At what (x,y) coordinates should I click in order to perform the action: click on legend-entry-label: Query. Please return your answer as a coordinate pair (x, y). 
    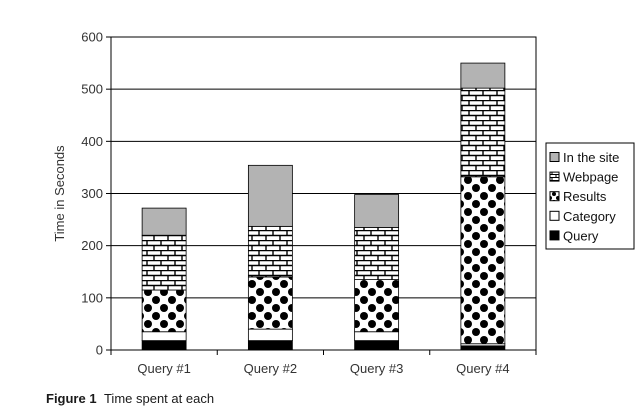
    Looking at the image, I should click on (581, 235).